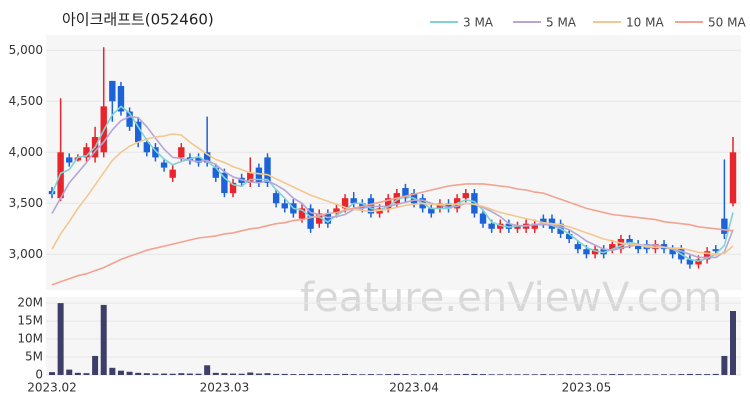 The height and width of the screenshot is (400, 750). I want to click on legend-label: 3 MA, so click(478, 23).